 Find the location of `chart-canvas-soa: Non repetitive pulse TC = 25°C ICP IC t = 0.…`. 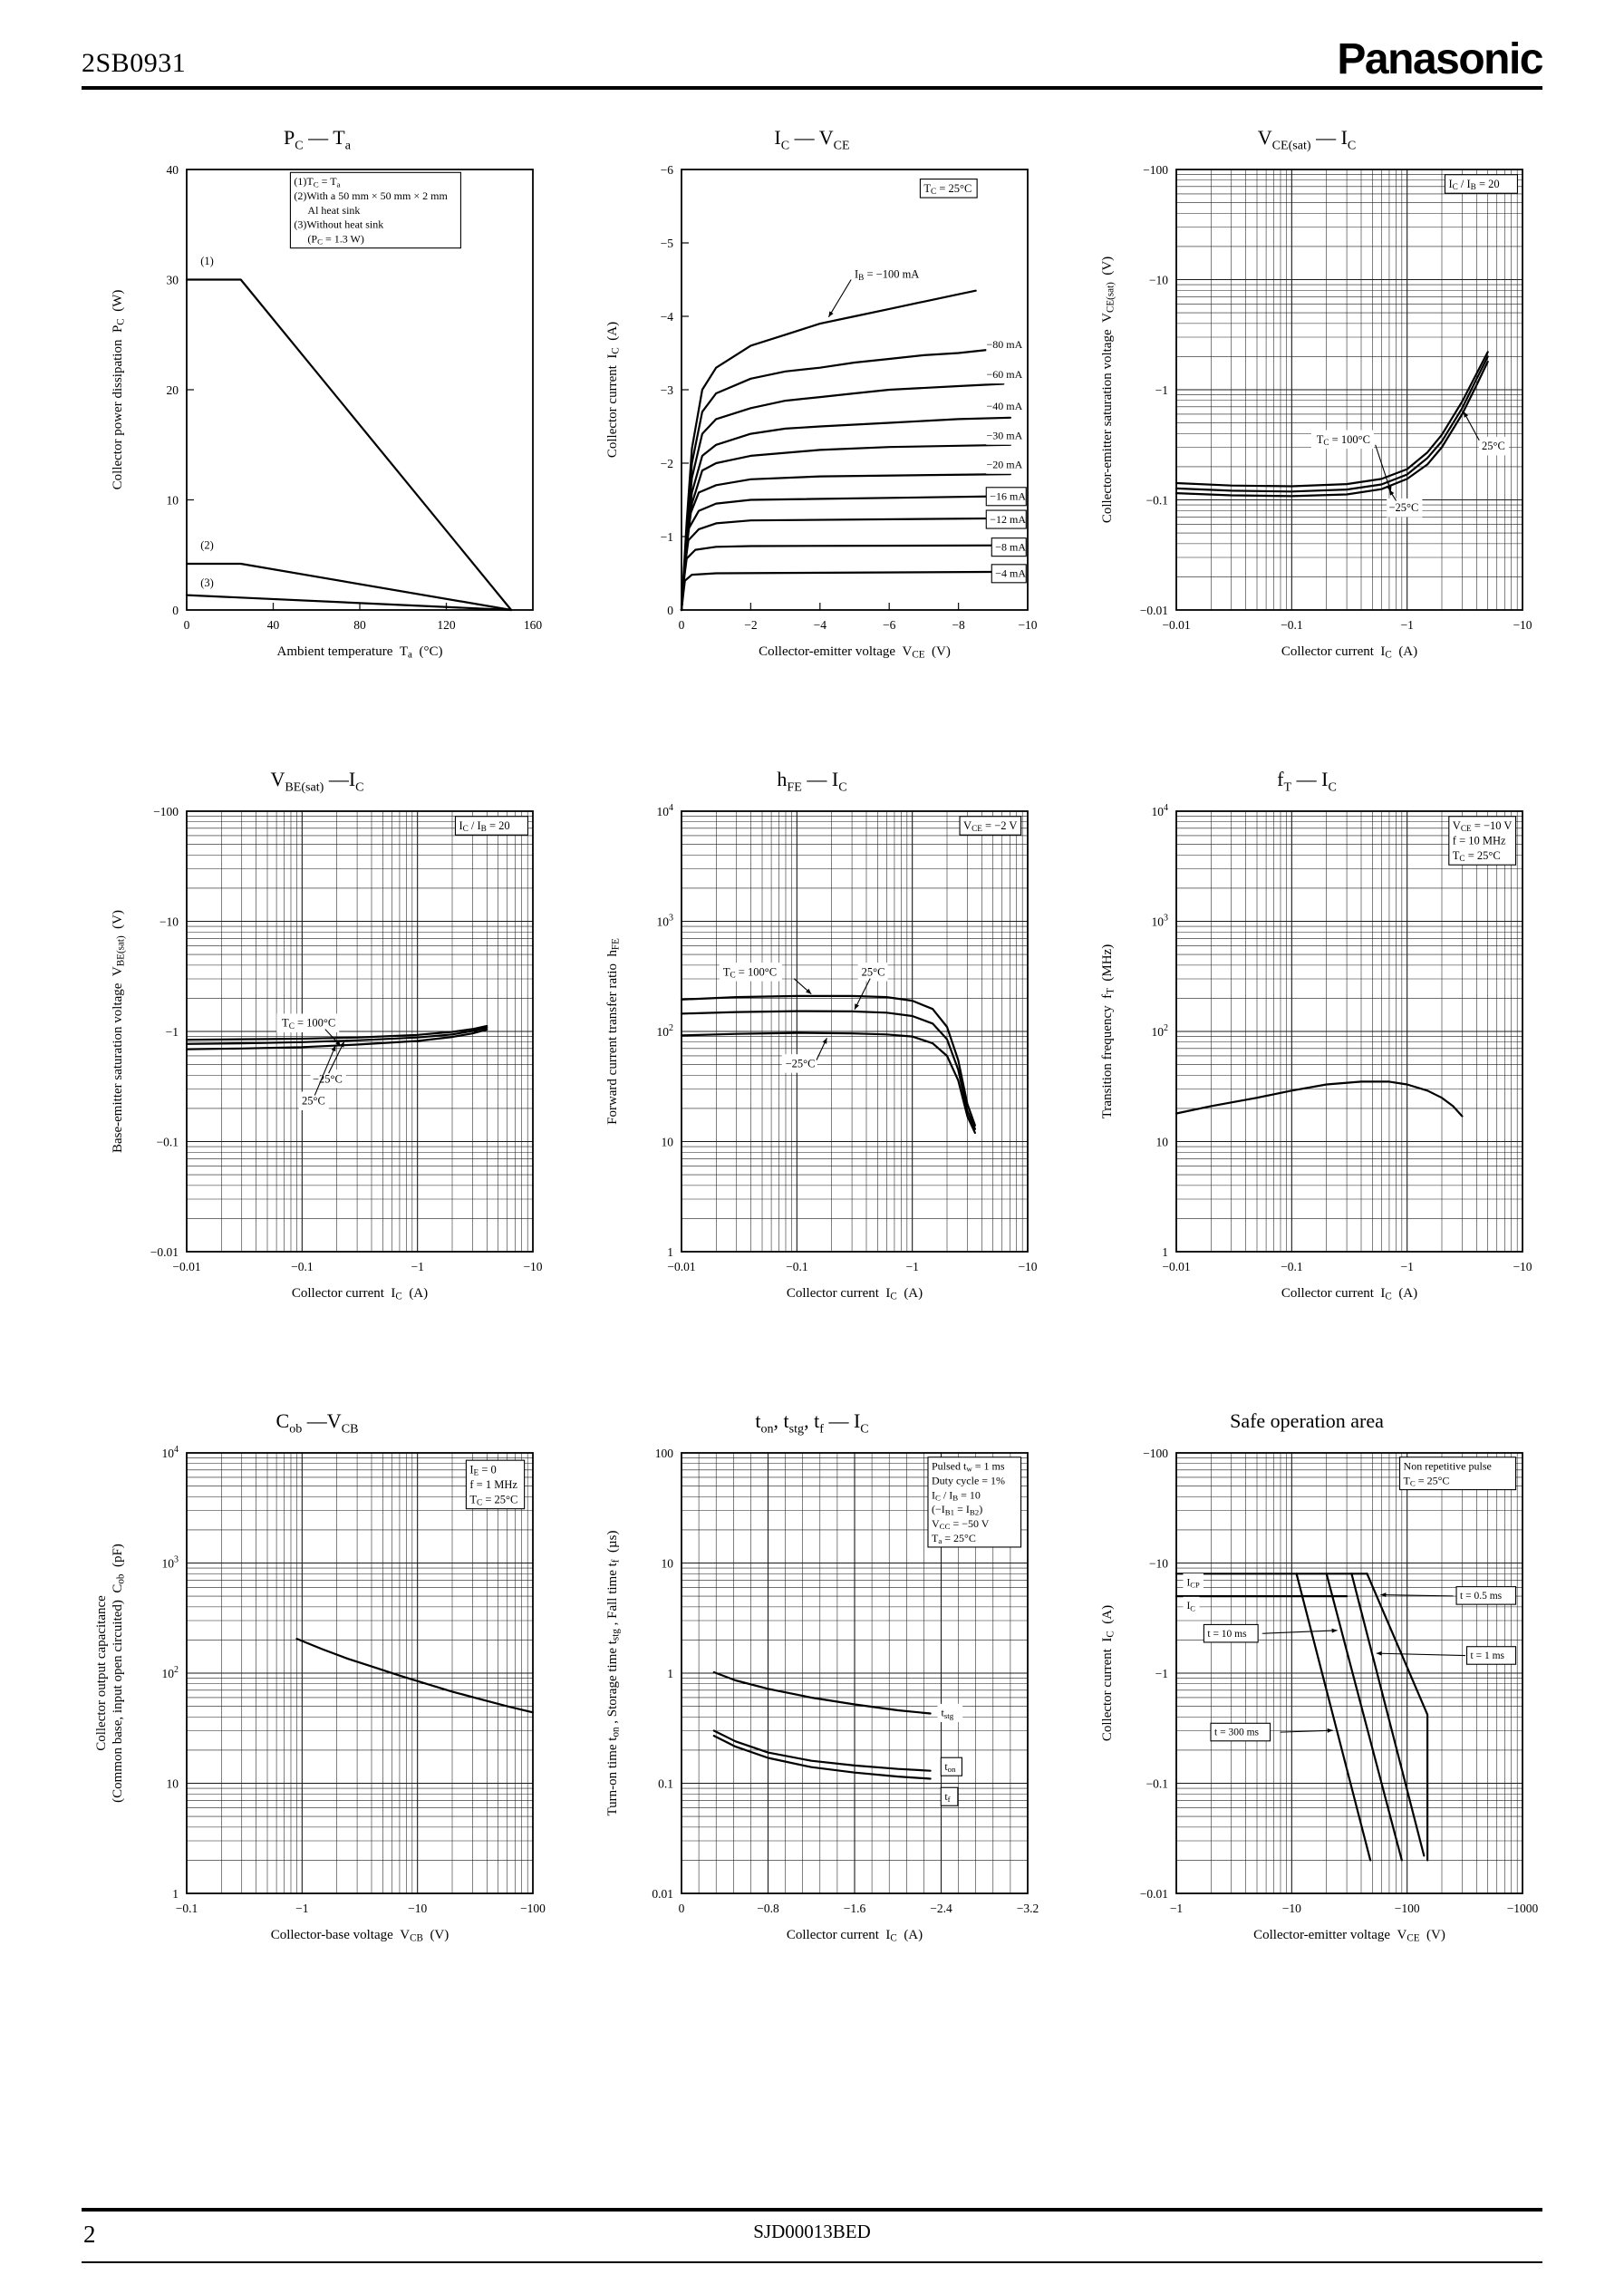

chart-canvas-soa: Non repetitive pulse TC = 25°C ICP IC t = 0.… is located at coordinates (1319, 1695).